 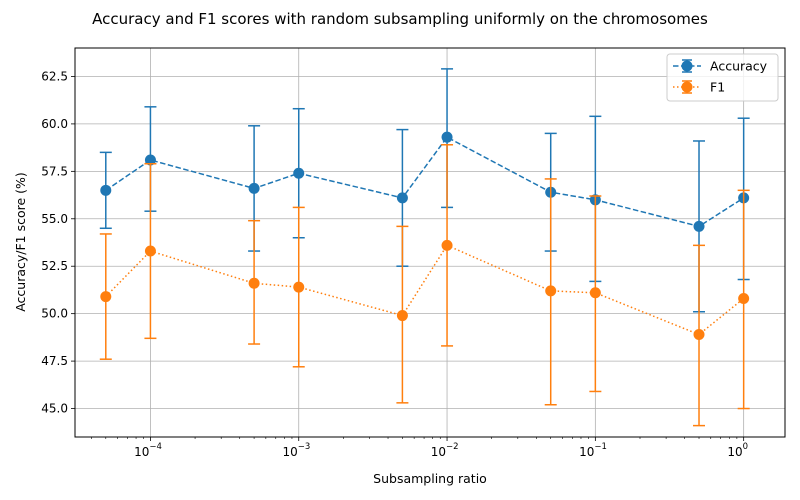 I want to click on legend-box, so click(x=722, y=77).